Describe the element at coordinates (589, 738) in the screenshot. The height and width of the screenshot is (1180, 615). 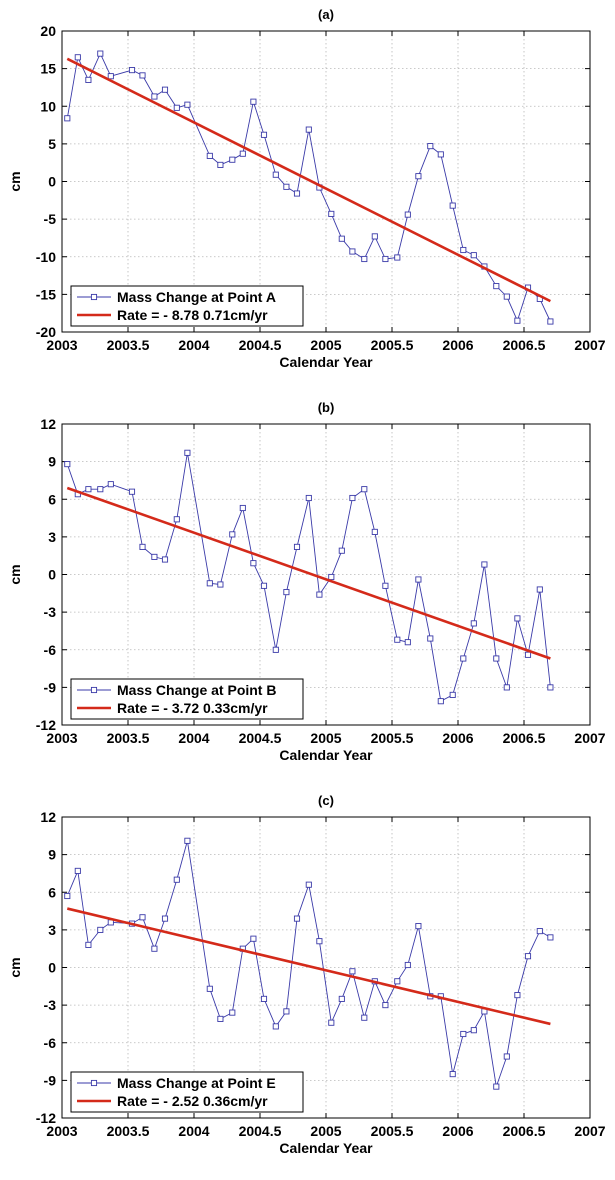
I see `x-tick-label: 2007` at that location.